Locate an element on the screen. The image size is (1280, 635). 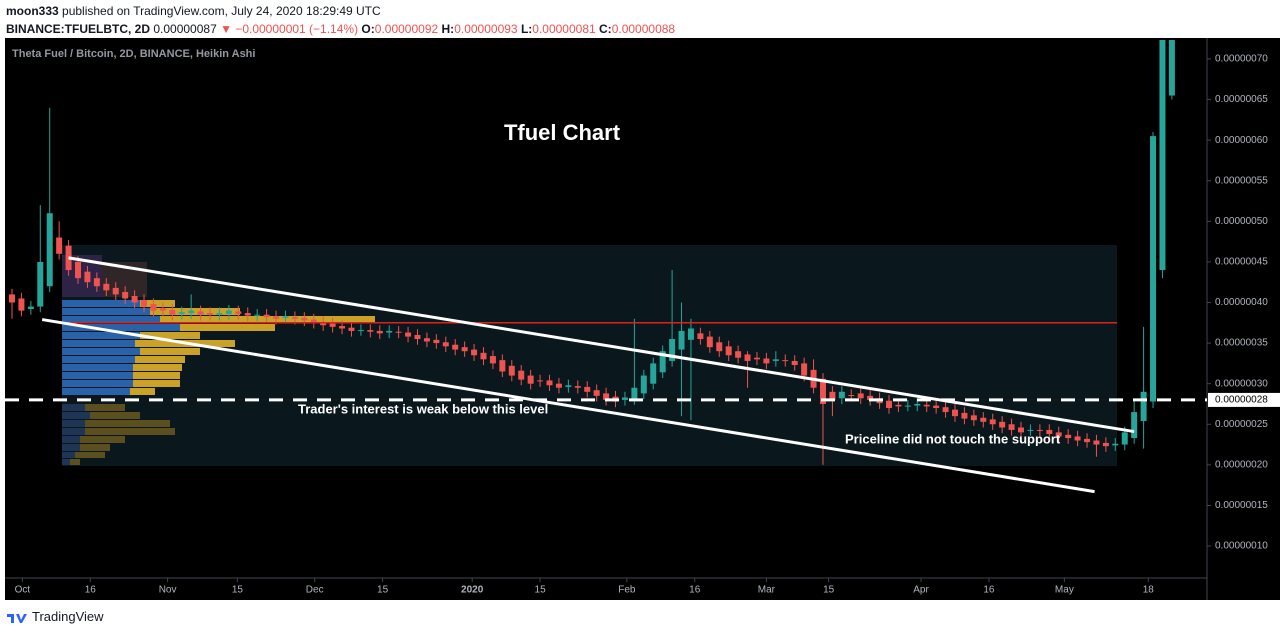
x-tick-label: Oct is located at coordinates (23, 590).